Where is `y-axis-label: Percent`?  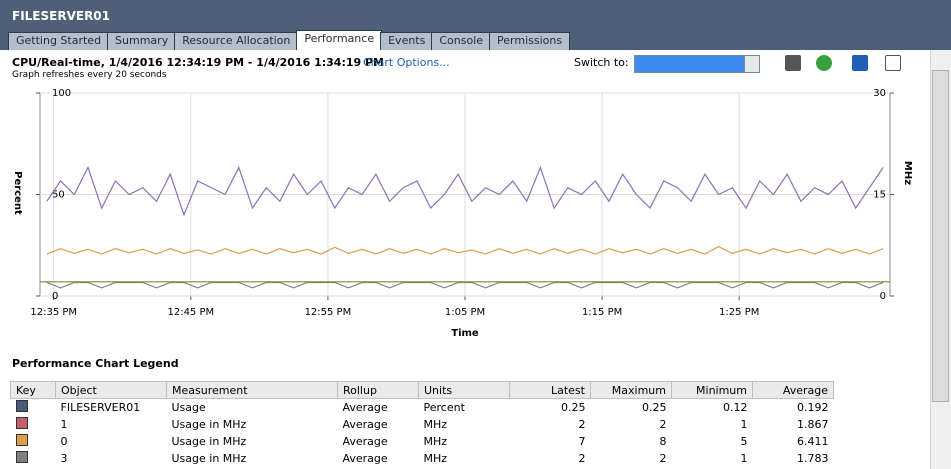
y-axis-label: Percent is located at coordinates (17, 193).